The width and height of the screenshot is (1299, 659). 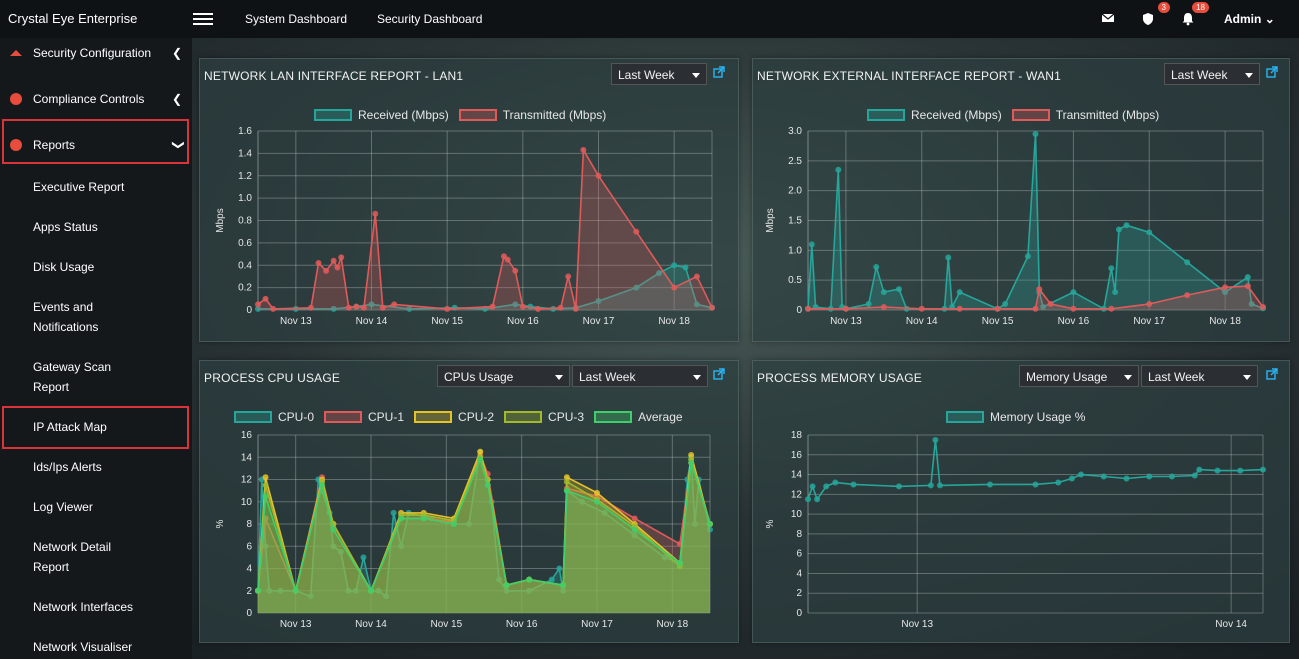 What do you see at coordinates (96, 53) in the screenshot?
I see `sidebar-item-security-configuration: Security Configuration ❮` at bounding box center [96, 53].